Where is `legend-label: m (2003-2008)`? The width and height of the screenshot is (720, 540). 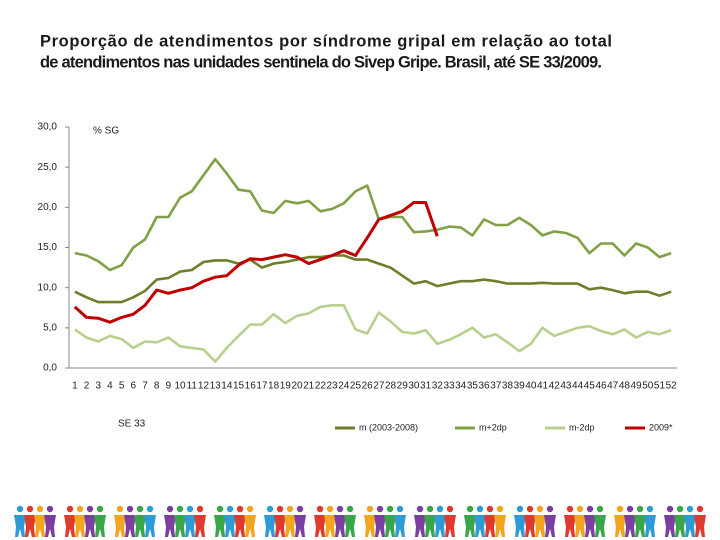 legend-label: m (2003-2008) is located at coordinates (388, 427).